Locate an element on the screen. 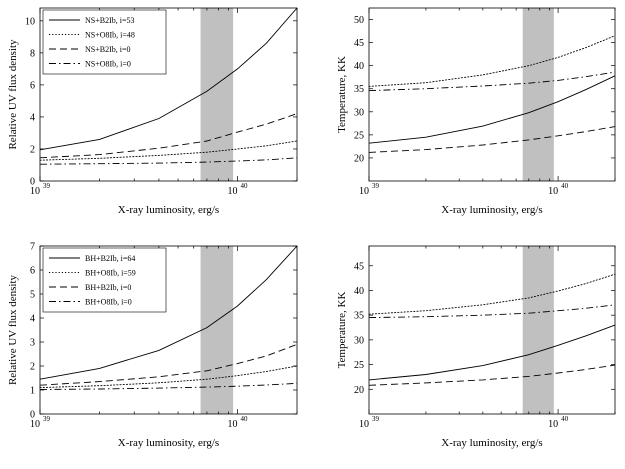  legend-label: BH+B2Ib, i=64 is located at coordinates (110, 258).